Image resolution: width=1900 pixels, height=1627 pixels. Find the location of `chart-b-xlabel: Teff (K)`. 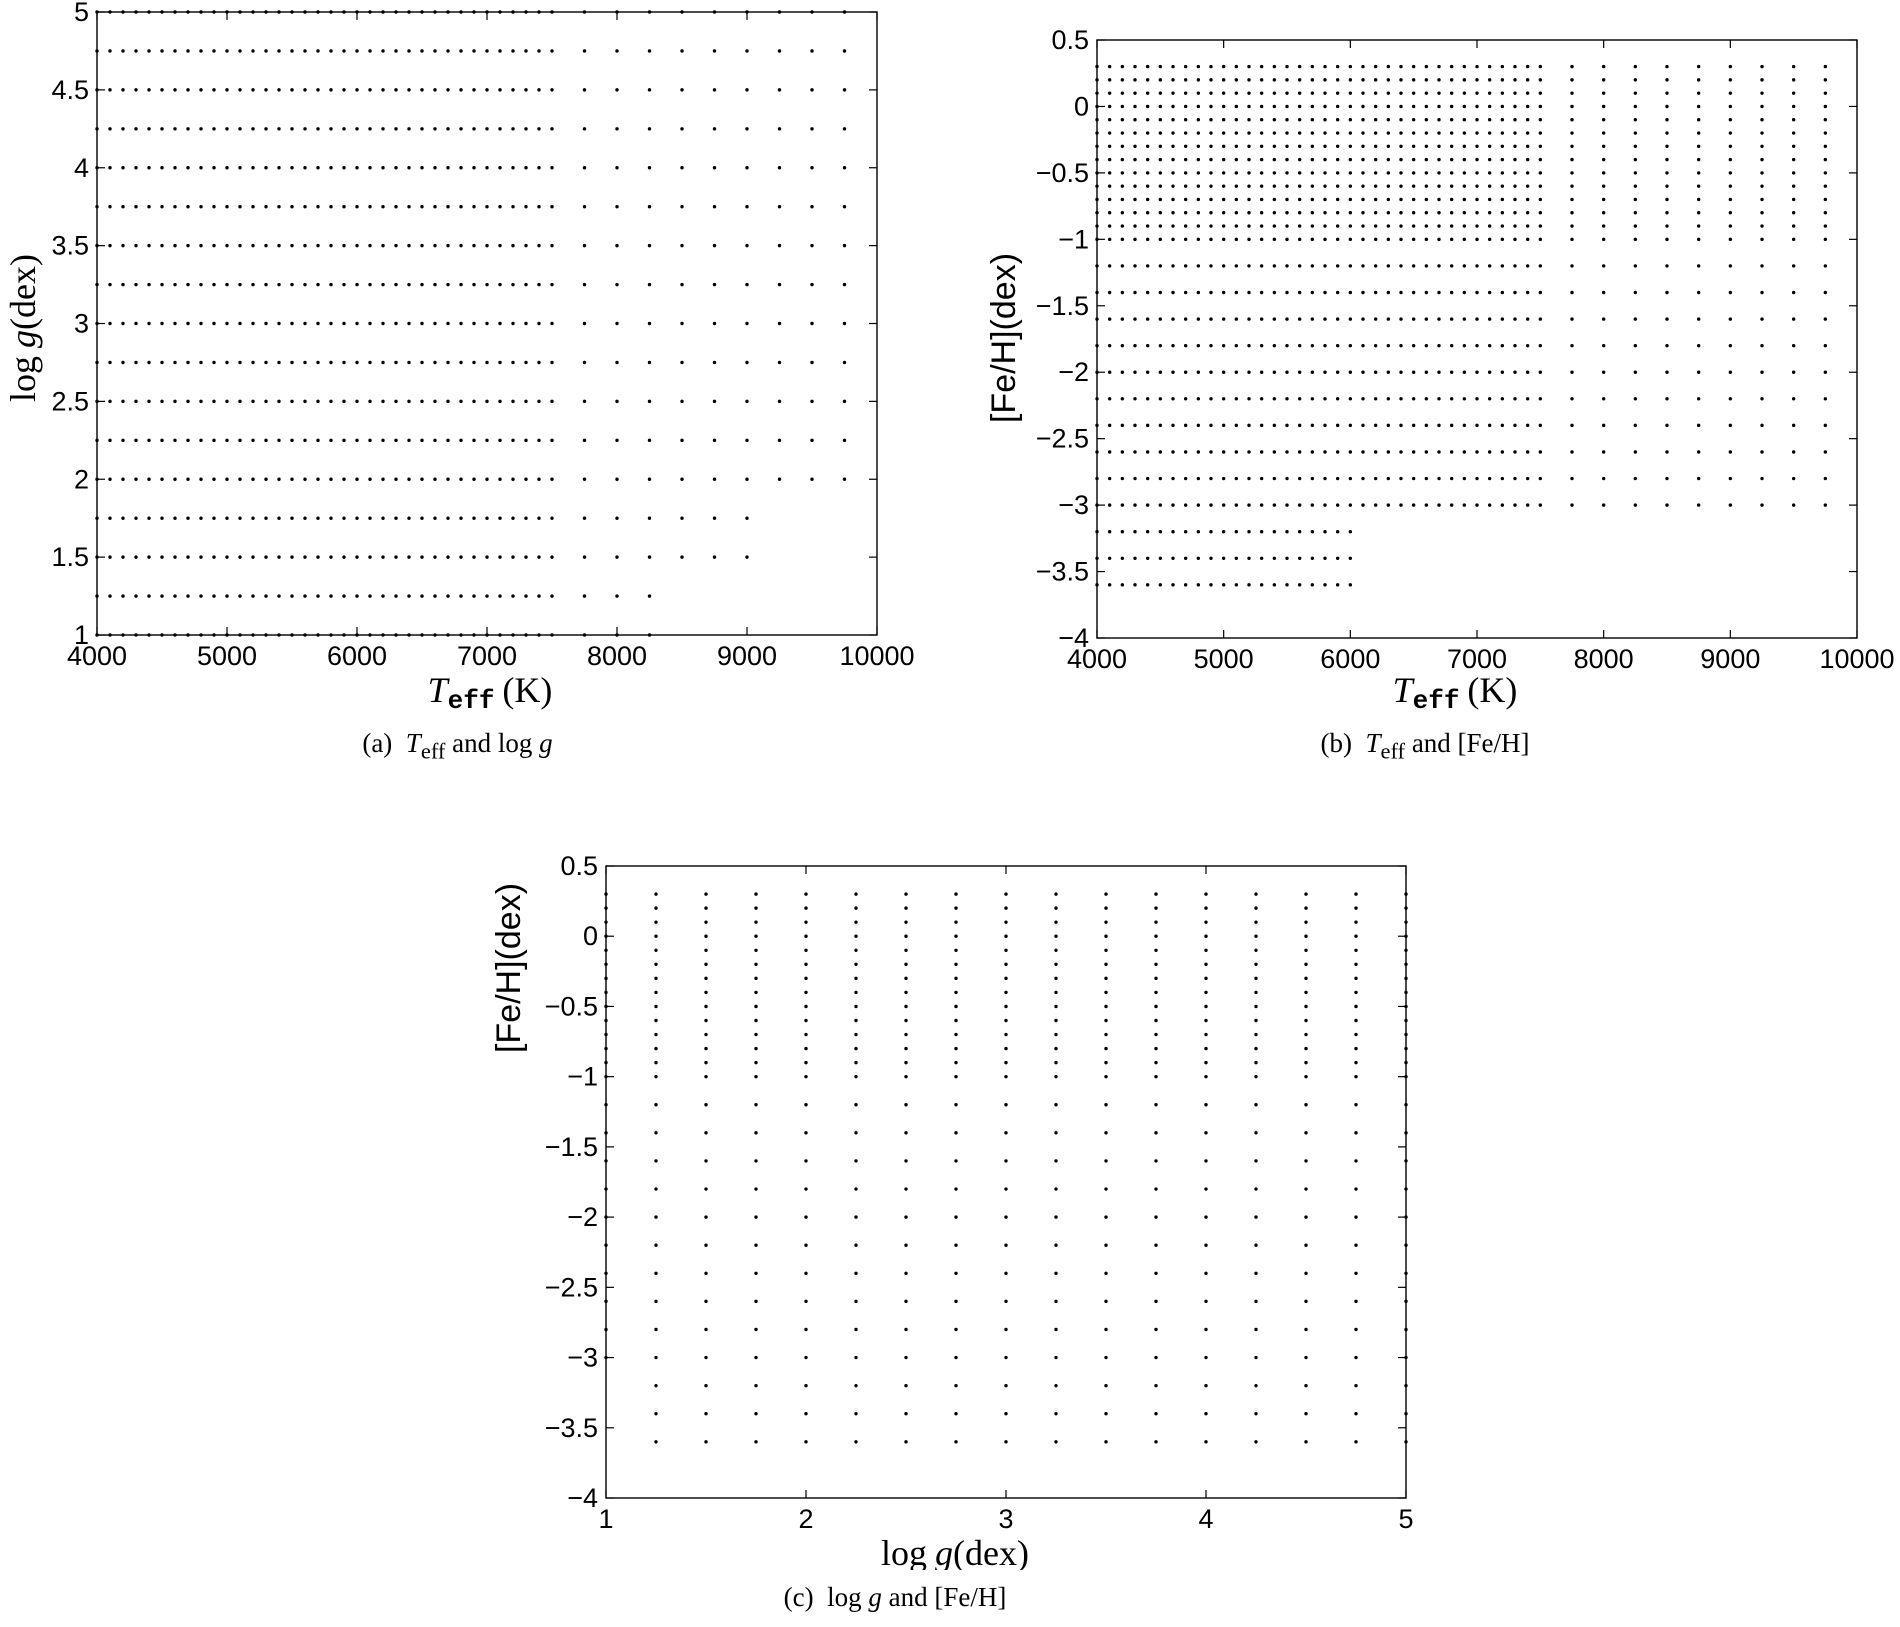

chart-b-xlabel: Teff (K) is located at coordinates (1455, 690).